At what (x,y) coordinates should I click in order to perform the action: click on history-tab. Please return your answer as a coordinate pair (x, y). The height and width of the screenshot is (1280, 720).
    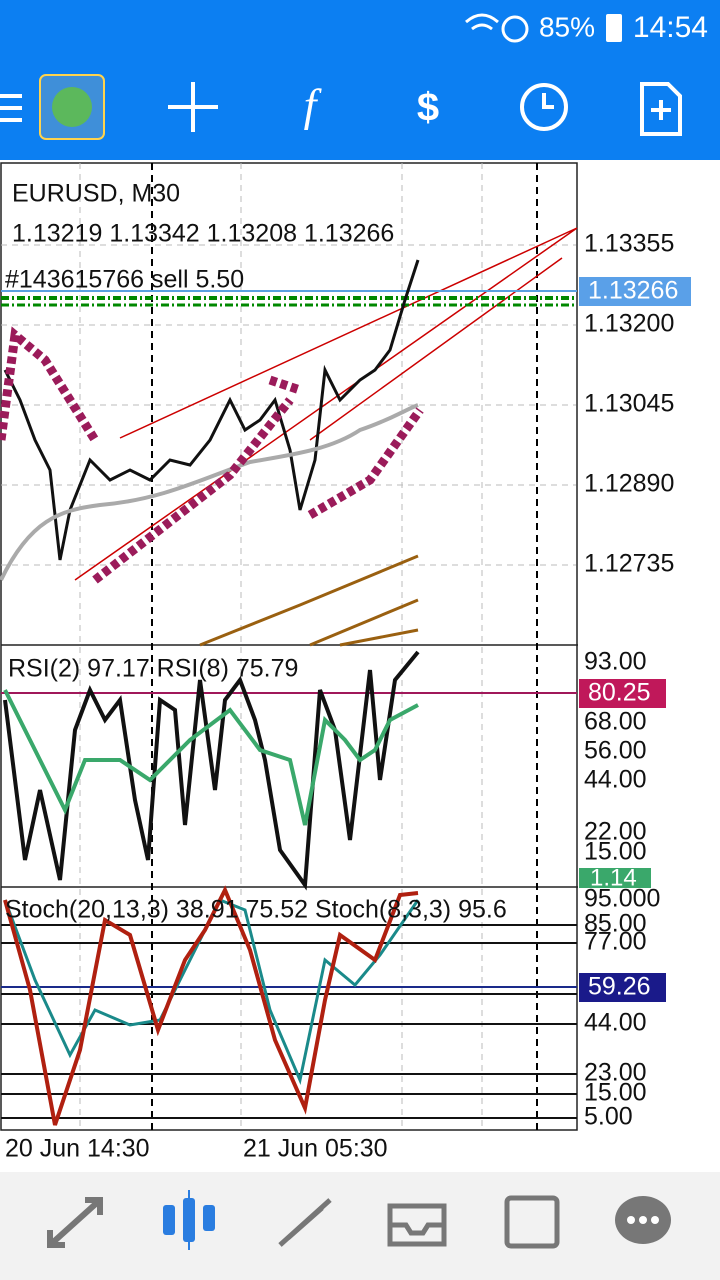
    Looking at the image, I should click on (417, 1225).